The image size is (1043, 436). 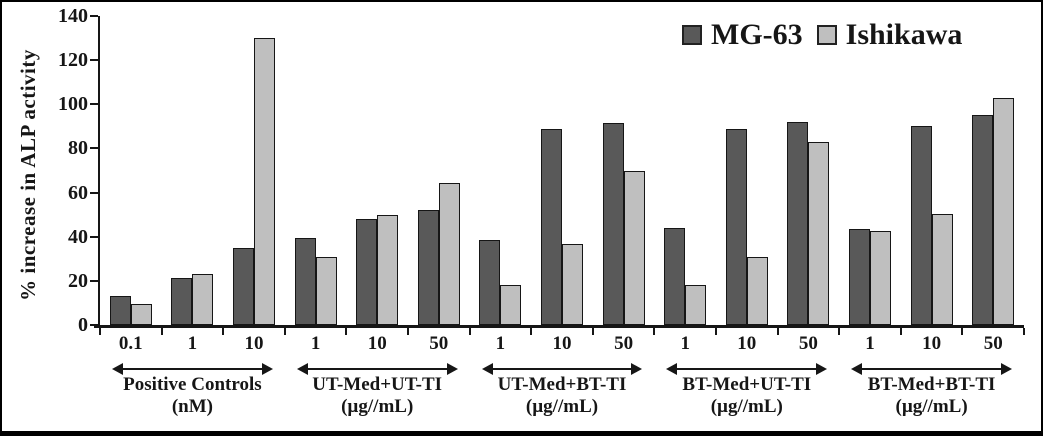 I want to click on bar-MG-63-UT-Med+BT-TI-50, so click(x=613, y=224).